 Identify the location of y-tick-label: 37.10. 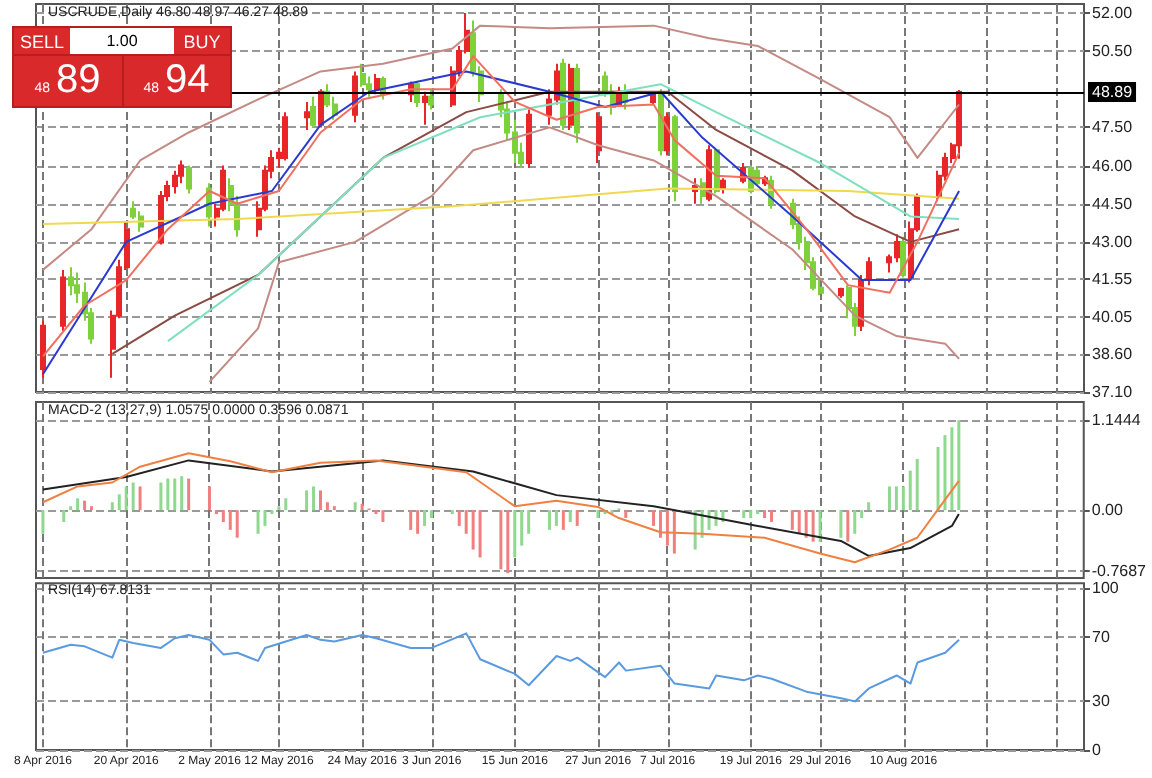
(1113, 392).